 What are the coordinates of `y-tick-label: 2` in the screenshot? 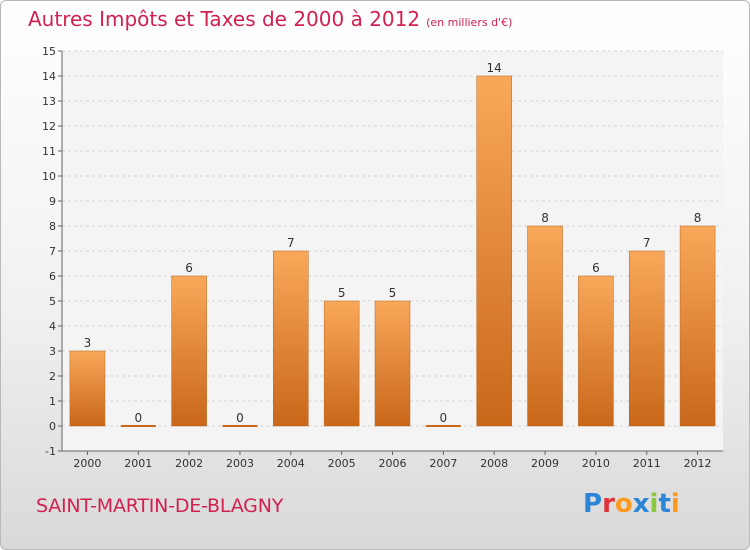 It's located at (52, 376).